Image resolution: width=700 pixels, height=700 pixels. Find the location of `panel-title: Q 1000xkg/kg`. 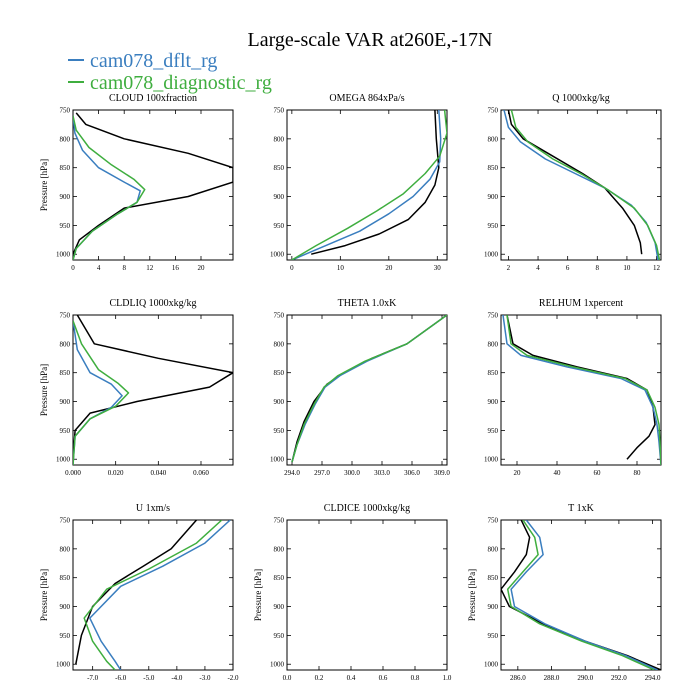

panel-title: Q 1000xkg/kg is located at coordinates (581, 98).